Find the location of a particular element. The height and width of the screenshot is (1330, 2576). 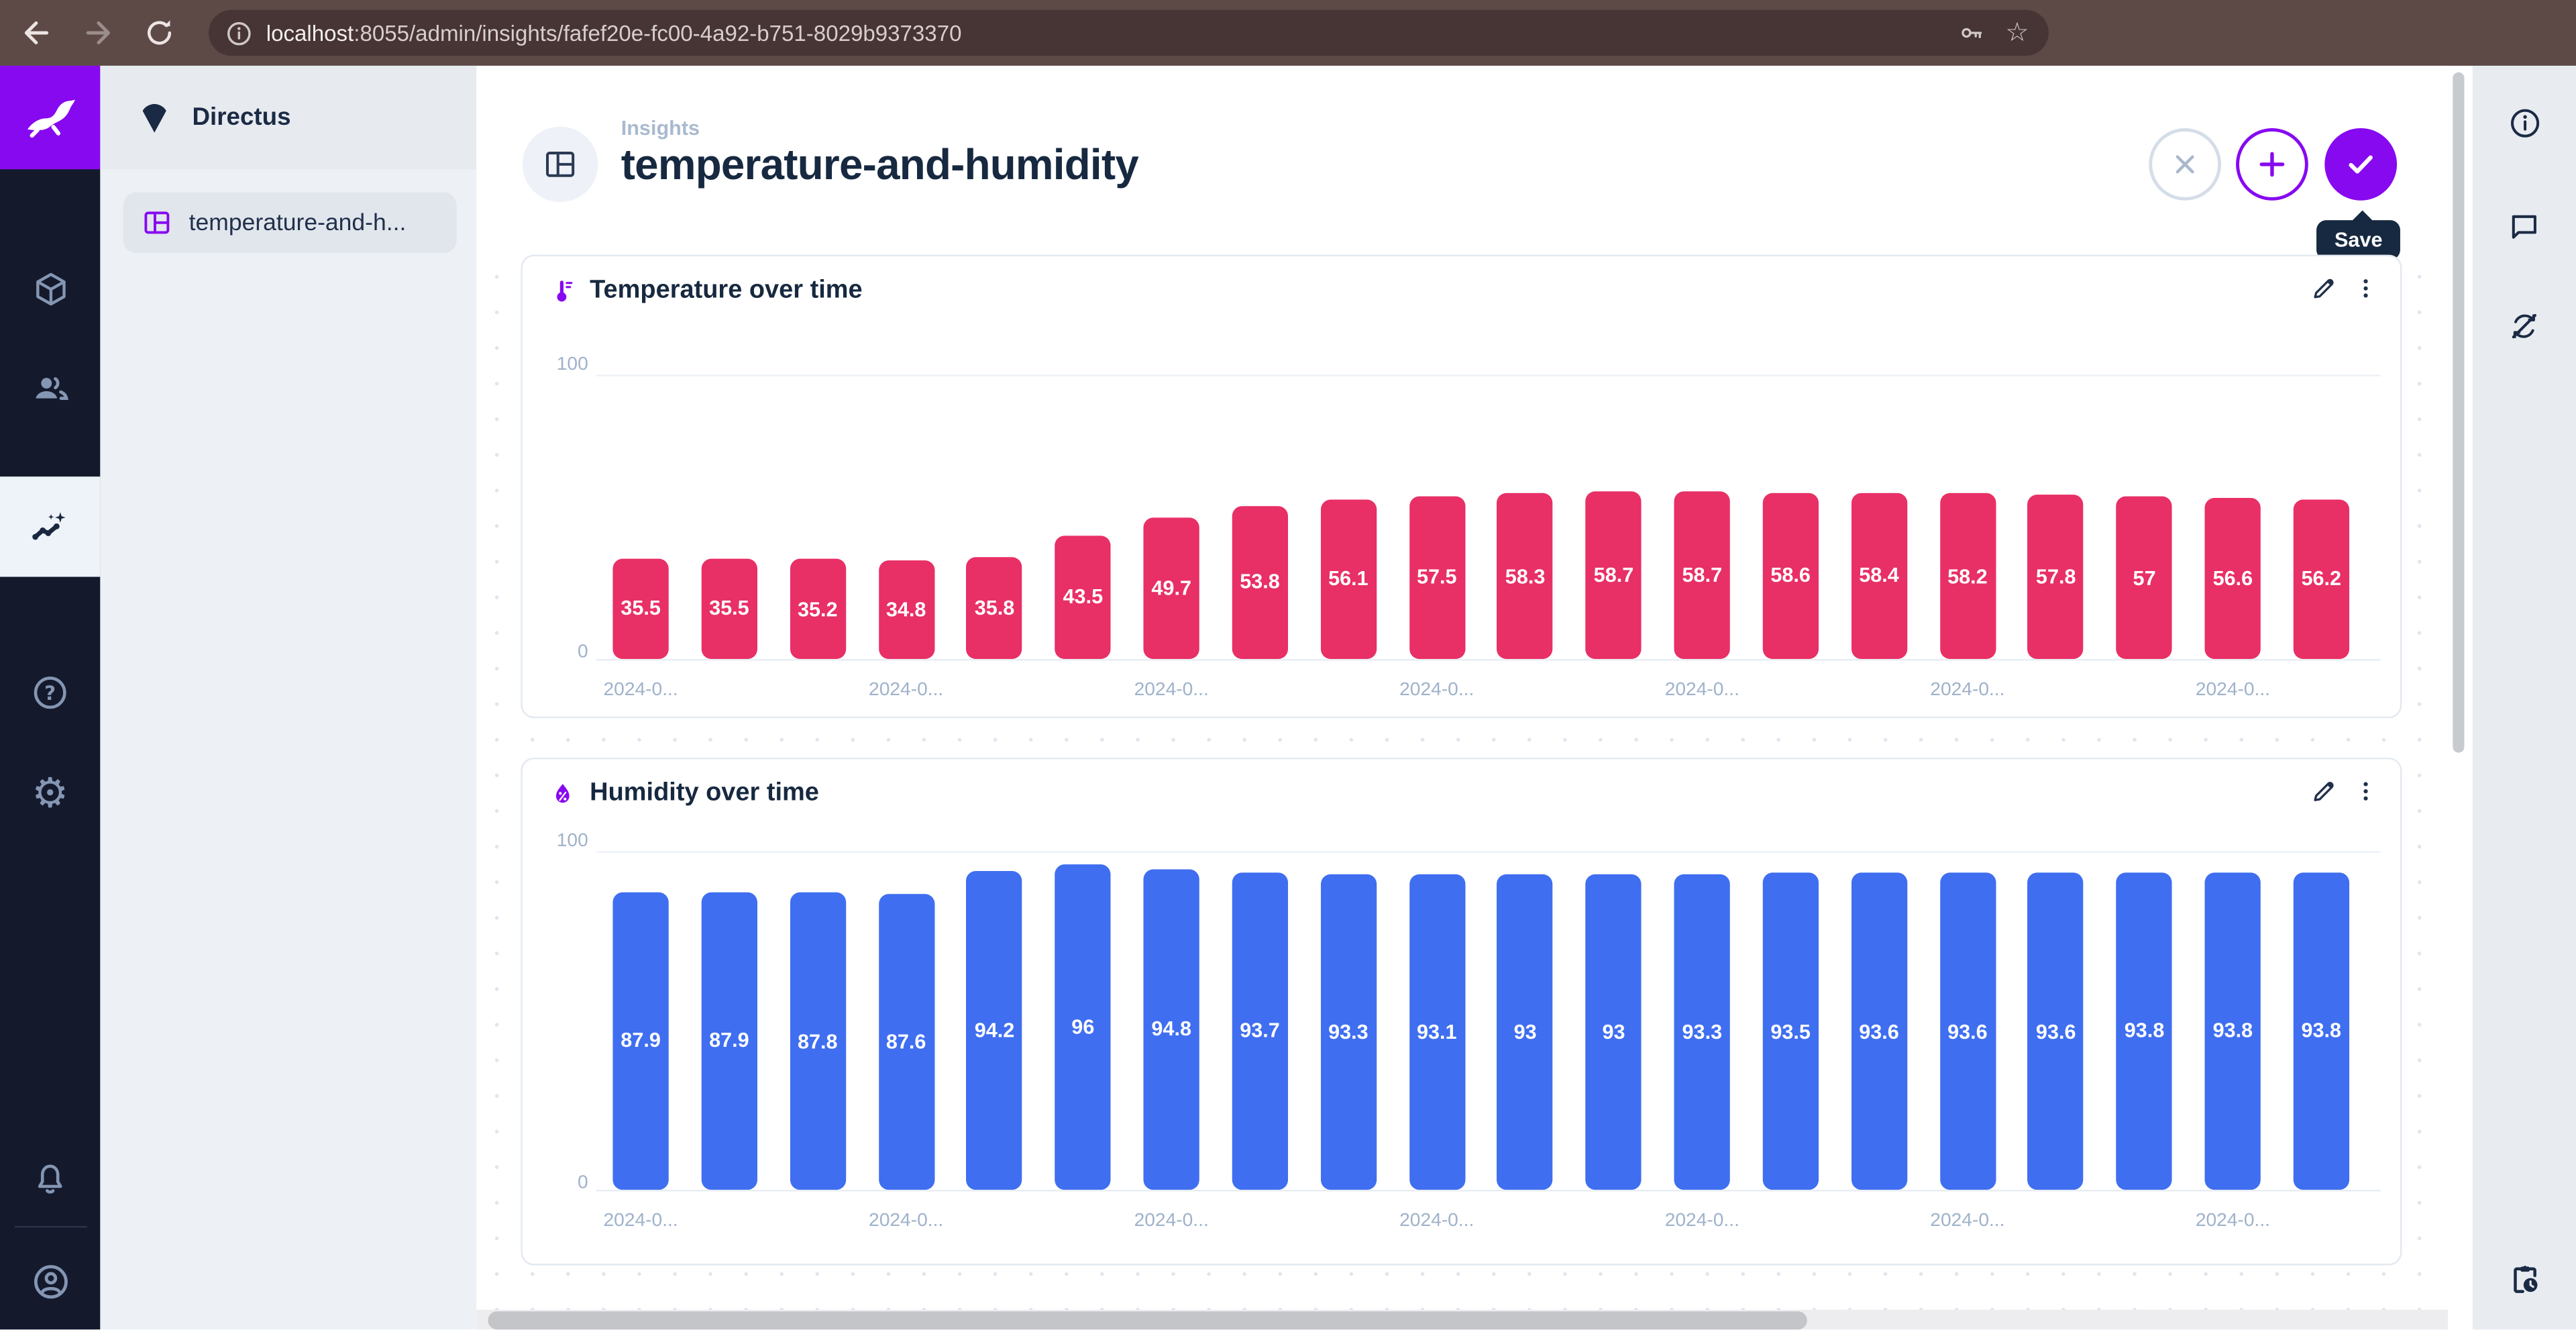

browser-refresh-button is located at coordinates (159, 33).